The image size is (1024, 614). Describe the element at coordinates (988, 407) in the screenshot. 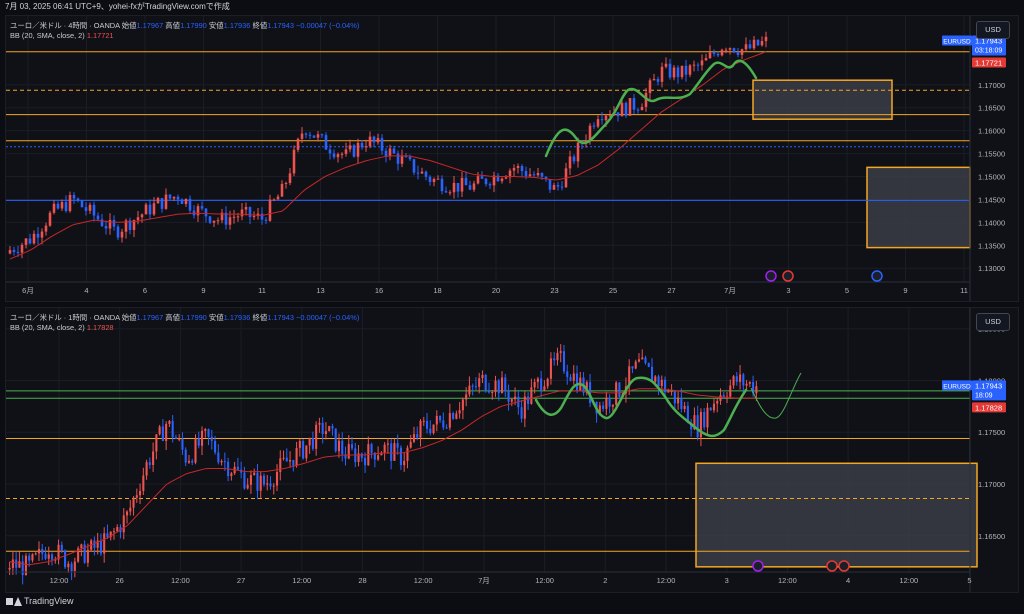

I see `bb-tag: 1.17828` at that location.